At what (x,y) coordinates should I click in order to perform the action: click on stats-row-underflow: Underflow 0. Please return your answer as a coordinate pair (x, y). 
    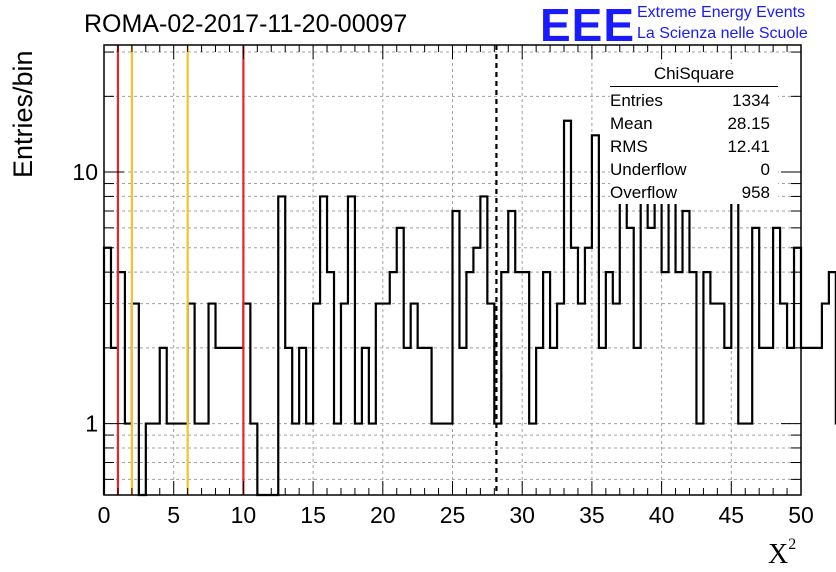
    Looking at the image, I should click on (694, 169).